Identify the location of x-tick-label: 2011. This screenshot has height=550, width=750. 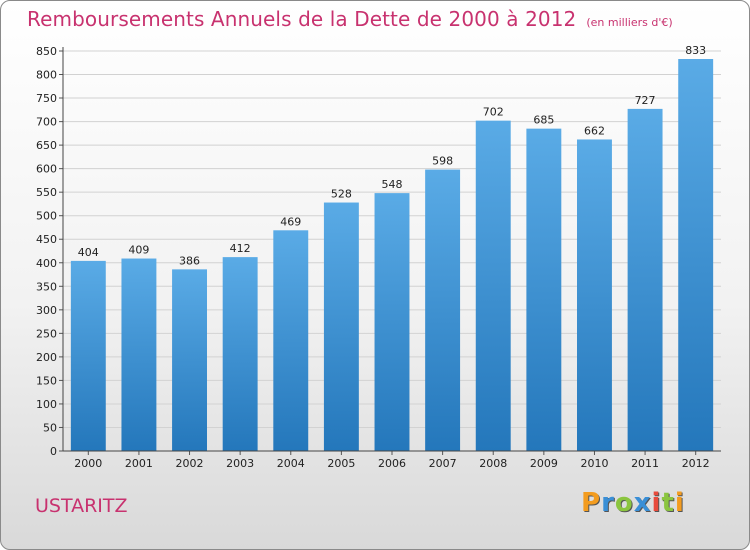
(645, 463).